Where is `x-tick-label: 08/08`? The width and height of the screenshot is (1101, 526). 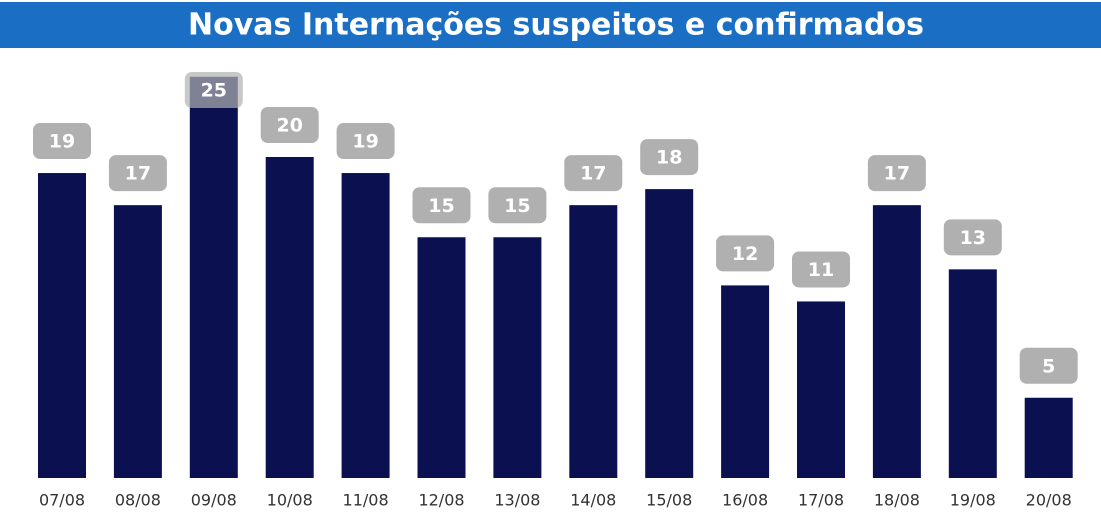
x-tick-label: 08/08 is located at coordinates (138, 500).